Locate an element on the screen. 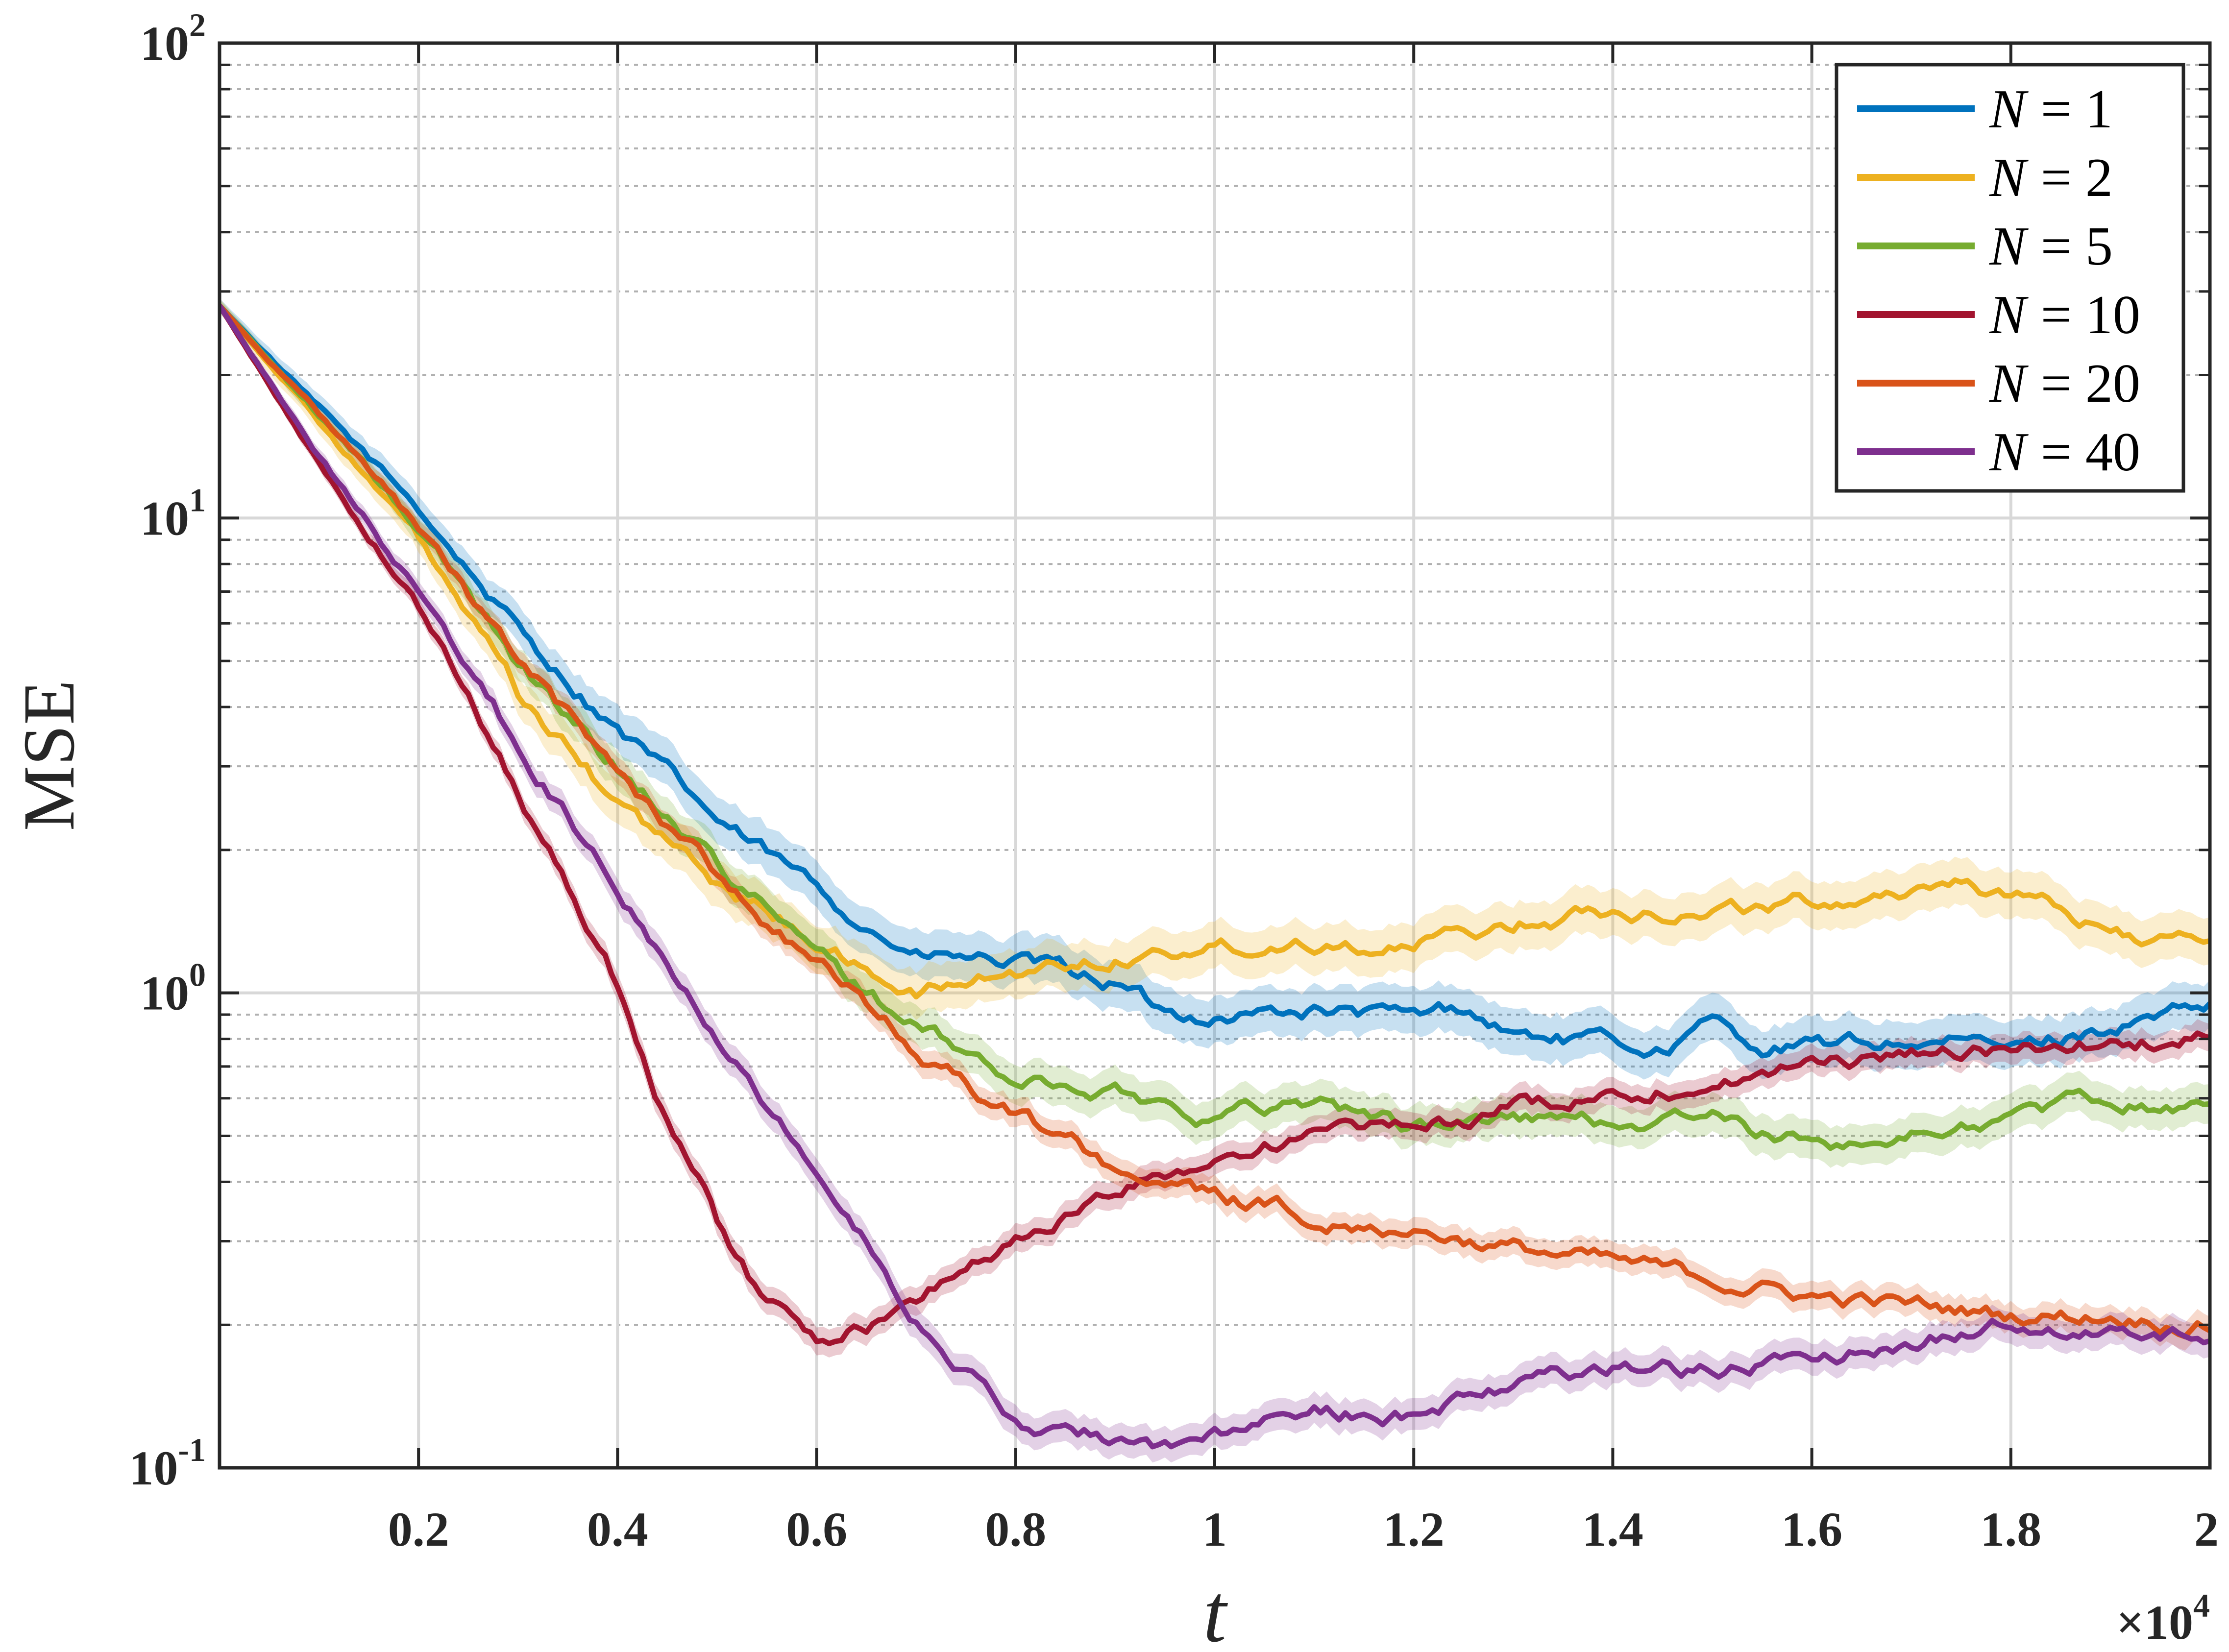  legend: N = 1 N = 2 N = 5 N = 10 N = 20 N = 40 is located at coordinates (2010, 278).